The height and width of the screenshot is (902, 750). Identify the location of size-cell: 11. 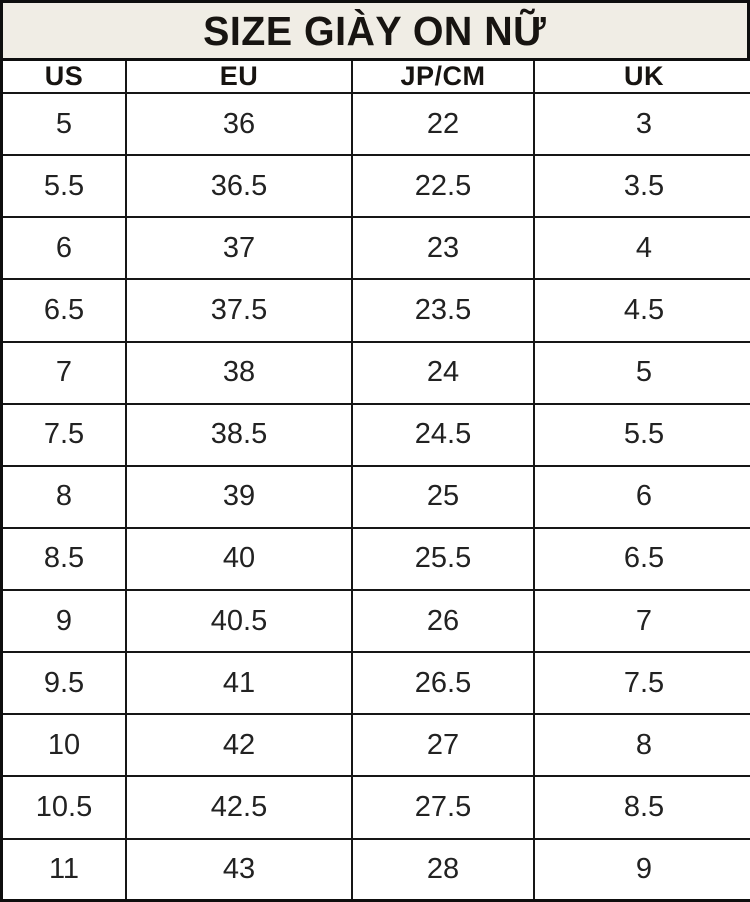
(64, 868).